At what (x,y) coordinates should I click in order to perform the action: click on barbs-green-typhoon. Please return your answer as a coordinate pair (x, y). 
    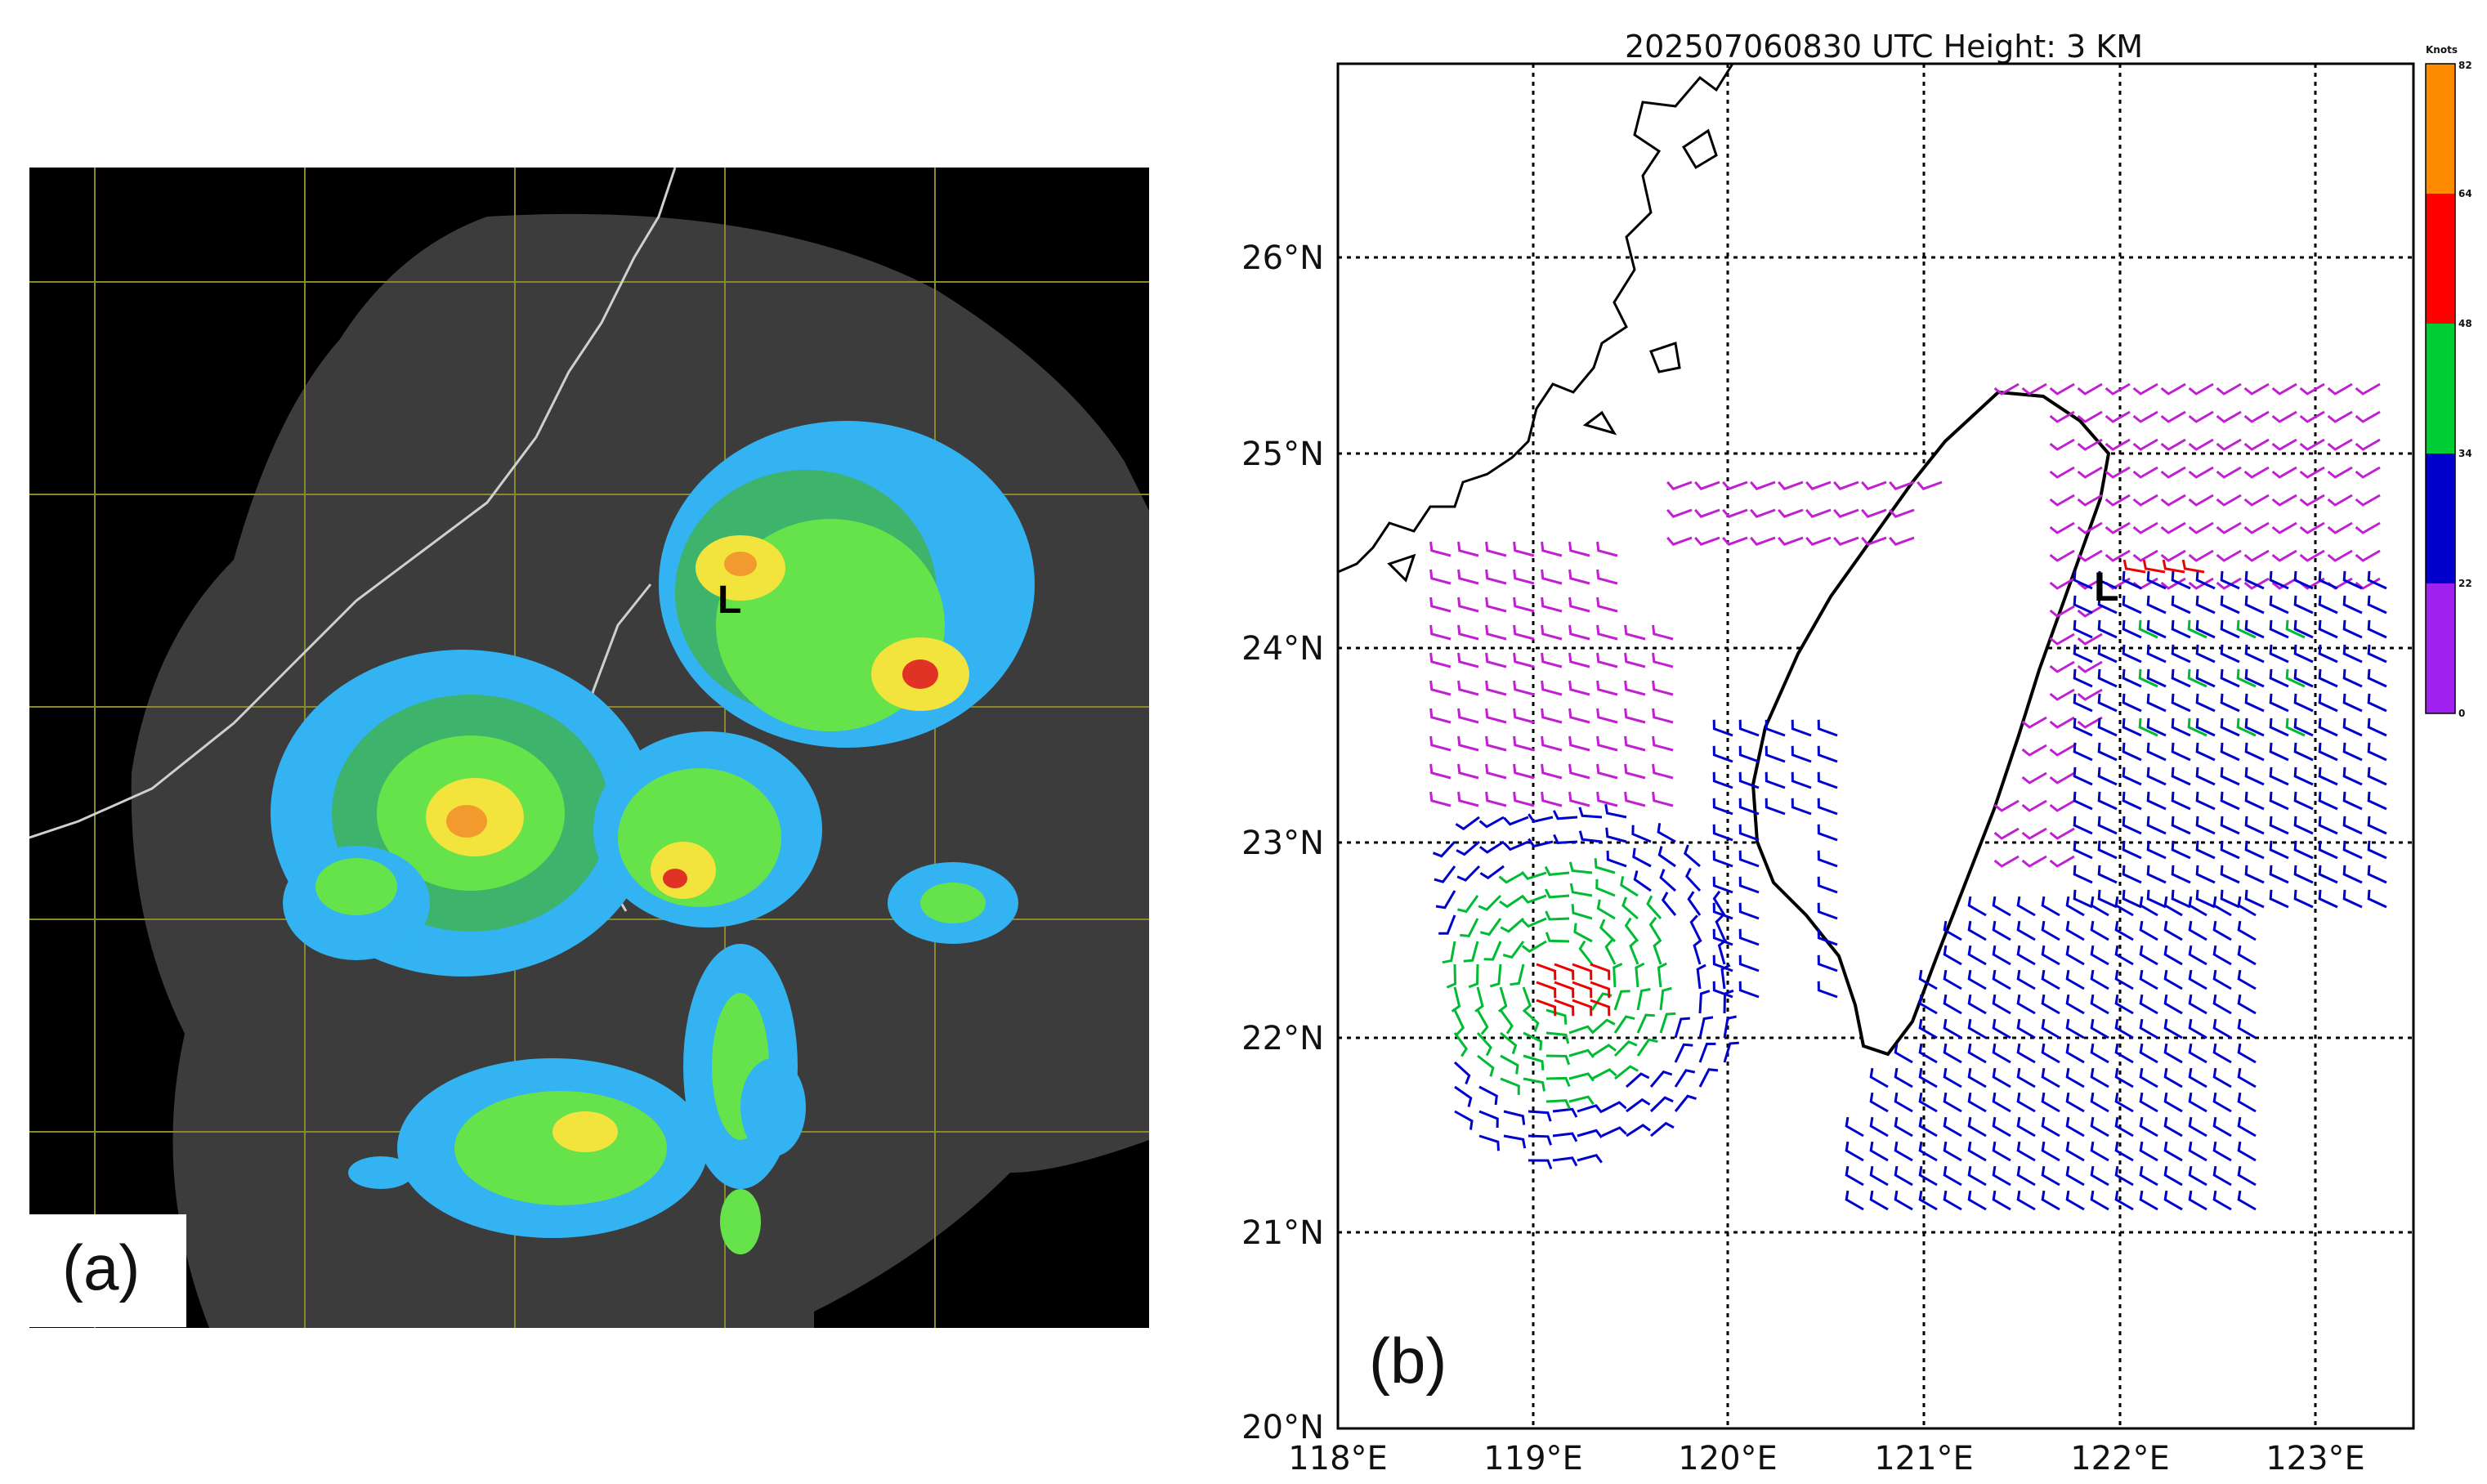
    Looking at the image, I should click on (1559, 984).